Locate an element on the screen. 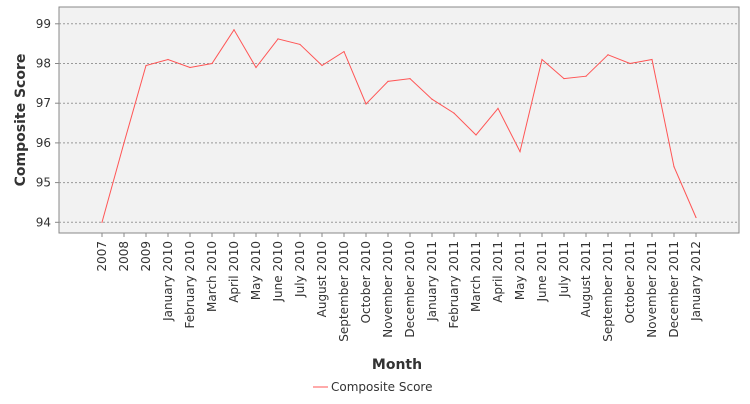  x-tick-label: December 2011 is located at coordinates (674, 289).